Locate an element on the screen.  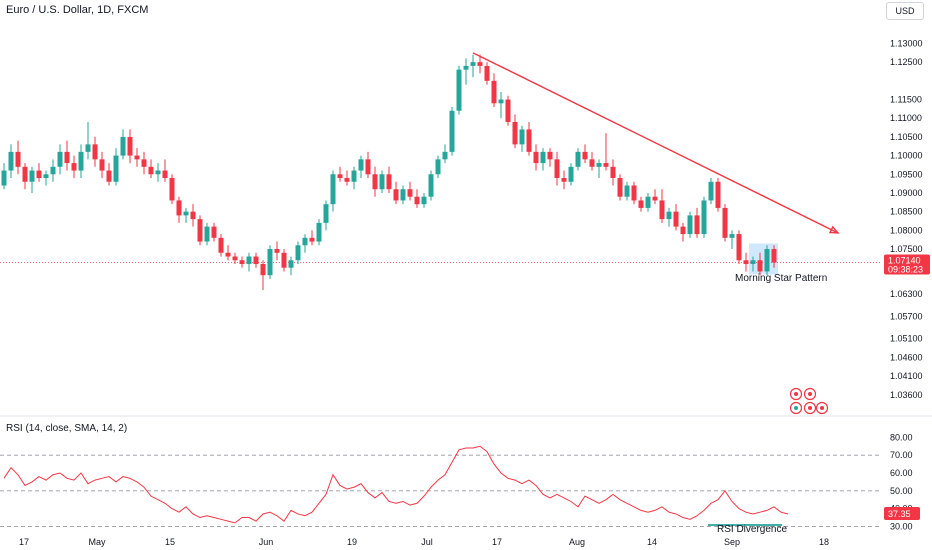
rsi-tick-label: 60.00 is located at coordinates (901, 473).